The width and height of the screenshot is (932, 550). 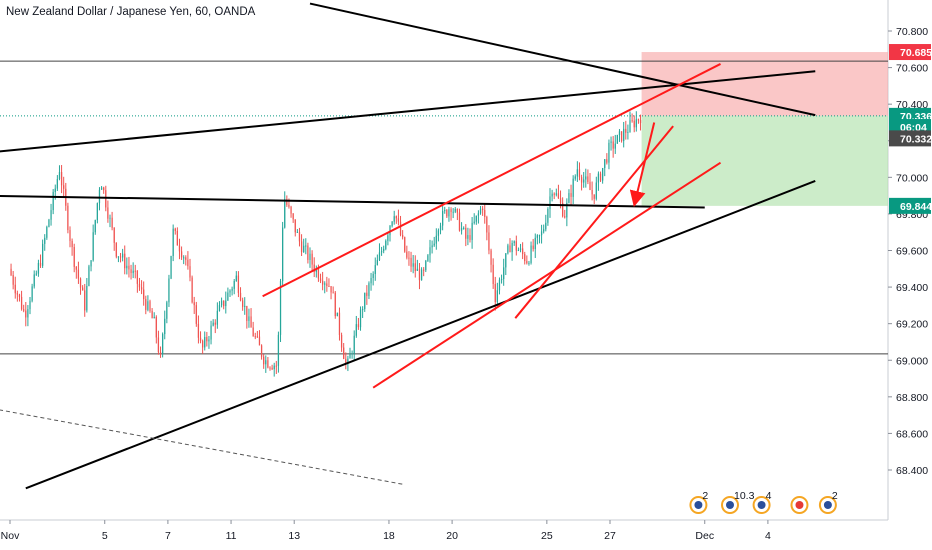 What do you see at coordinates (231, 536) in the screenshot?
I see `x-tick-label: 11` at bounding box center [231, 536].